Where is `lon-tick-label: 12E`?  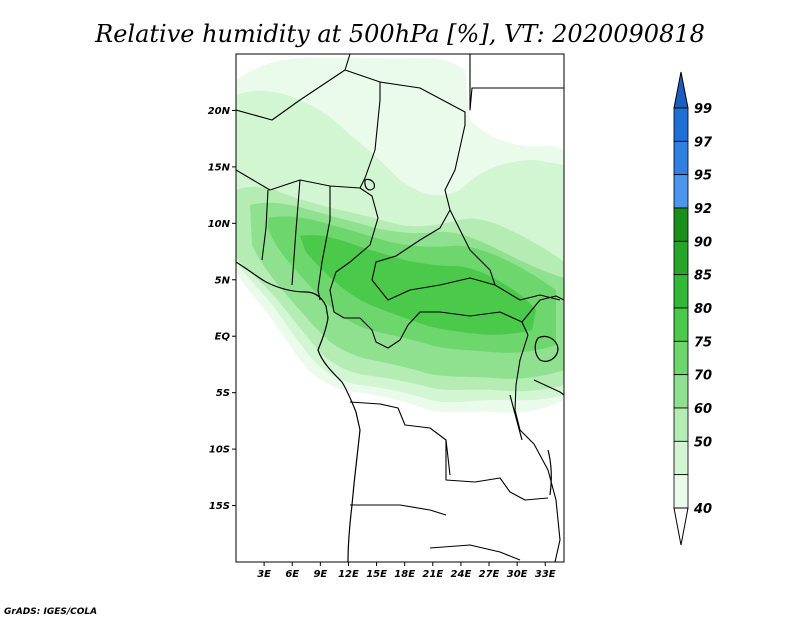
lon-tick-label: 12E is located at coordinates (348, 574).